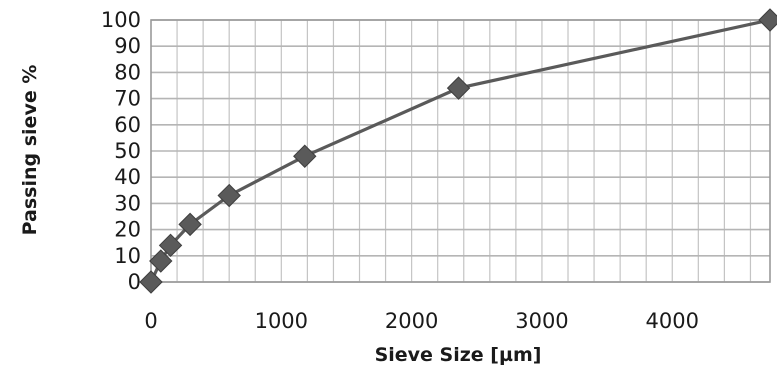  I want to click on y-tick-label: 0, so click(134, 282).